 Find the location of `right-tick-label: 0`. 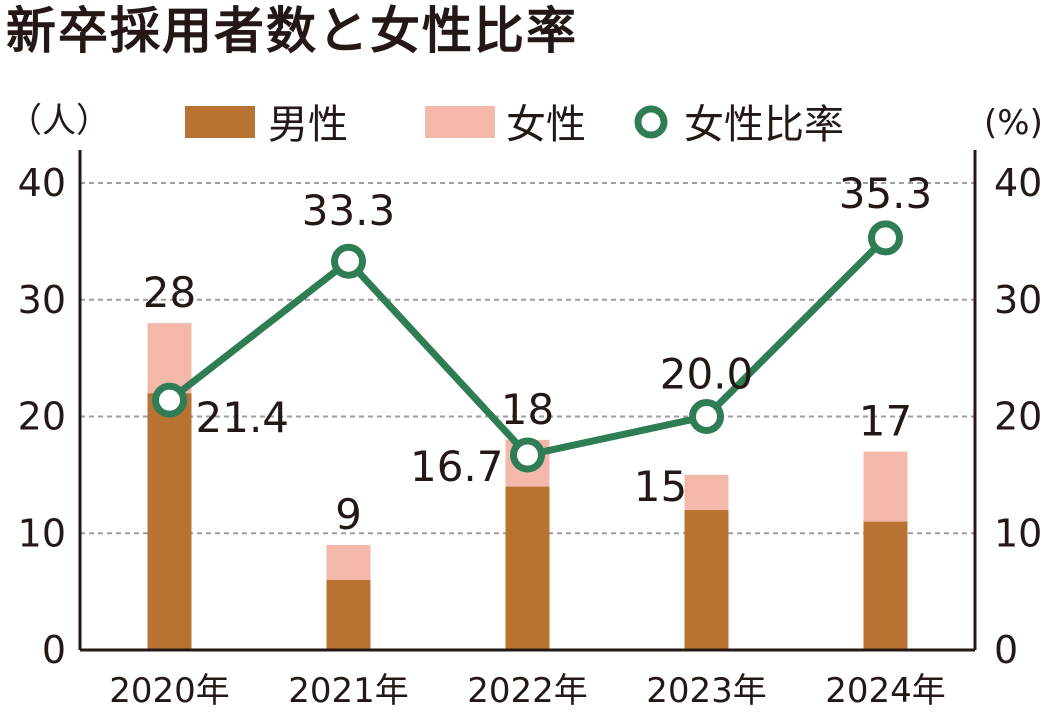

right-tick-label: 0 is located at coordinates (1006, 650).